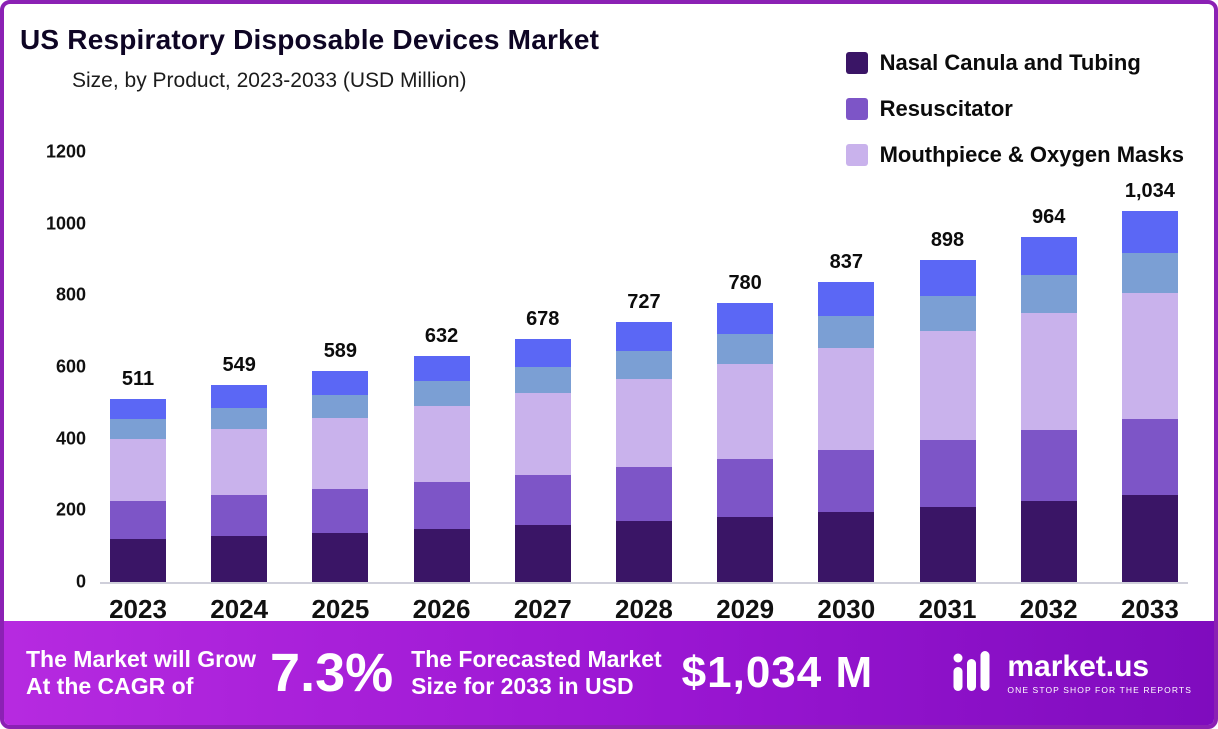 This screenshot has width=1218, height=729. Describe the element at coordinates (644, 609) in the screenshot. I see `x-tick-2028: 2028` at that location.